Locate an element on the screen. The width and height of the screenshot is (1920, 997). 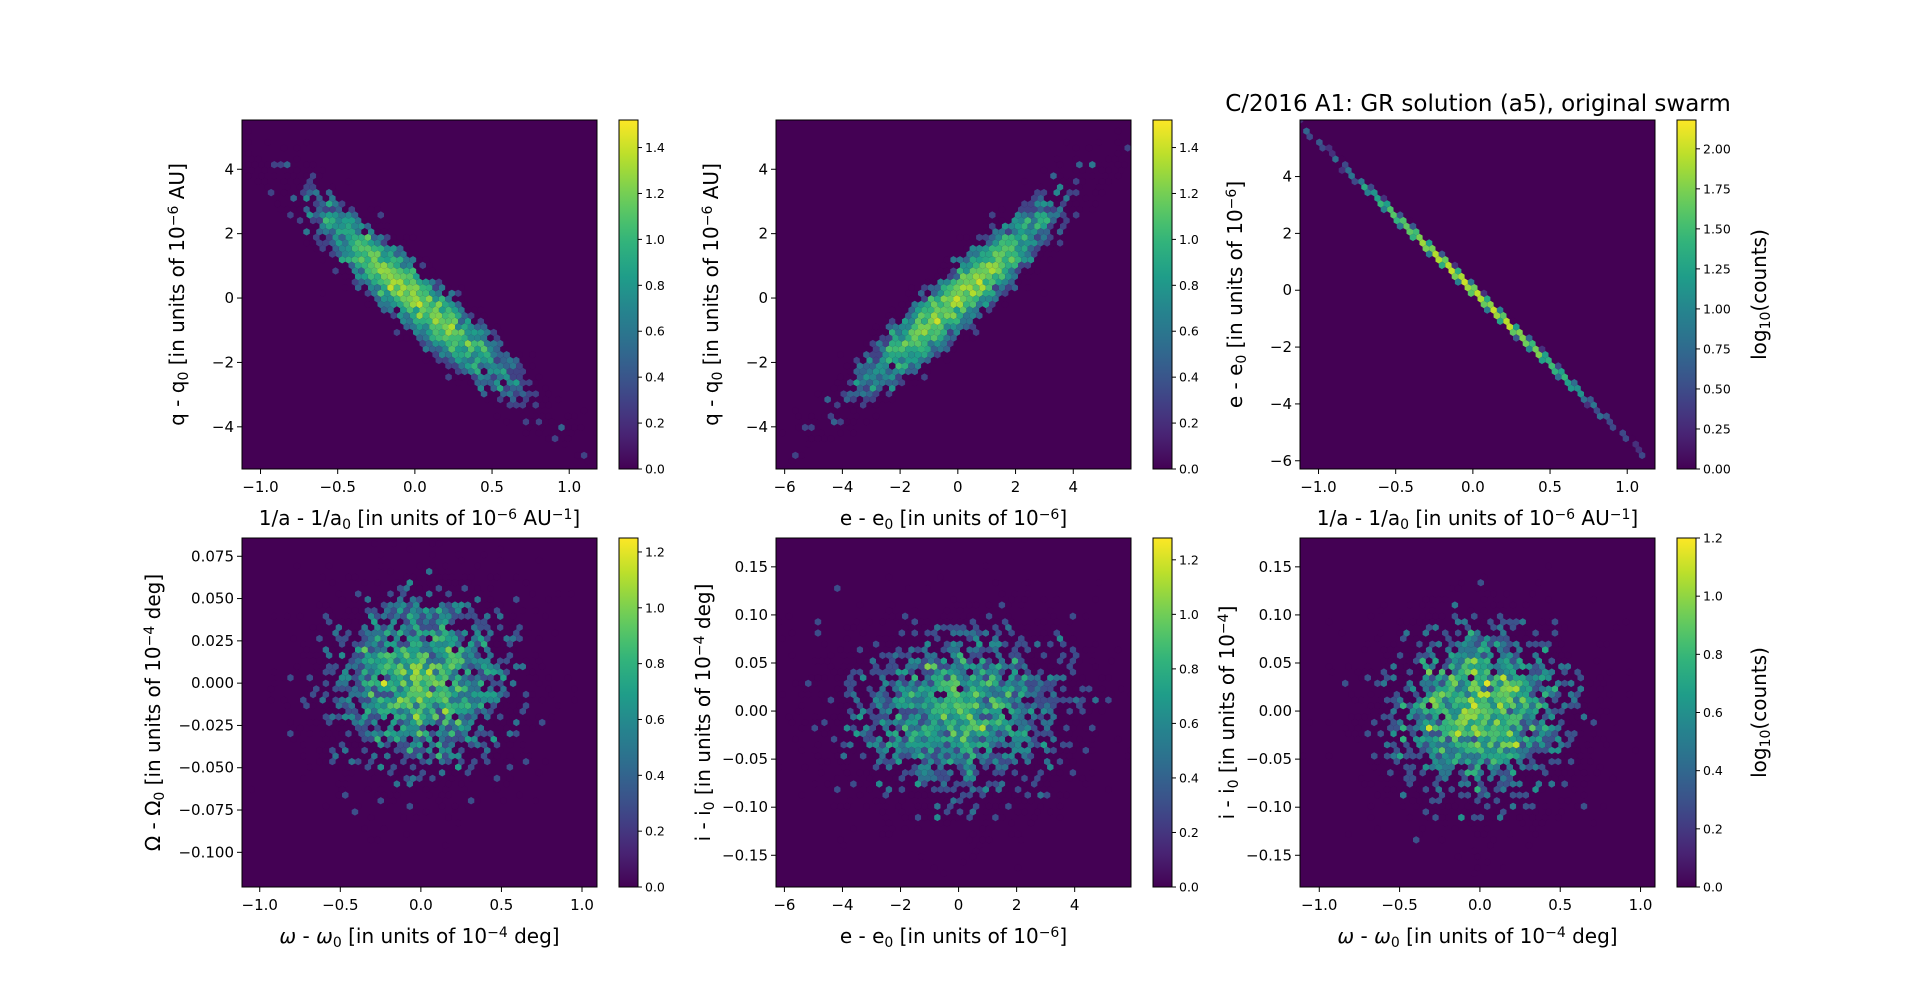
colorbar: 0.00.20.40.60.81.01.21.4 is located at coordinates (641, 298).